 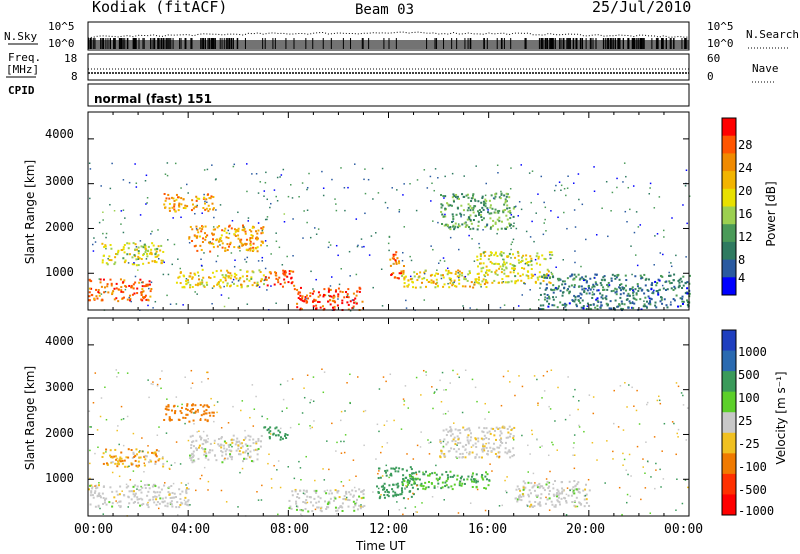 I want to click on cpid-value: normal (fast) 151, so click(x=153, y=99).